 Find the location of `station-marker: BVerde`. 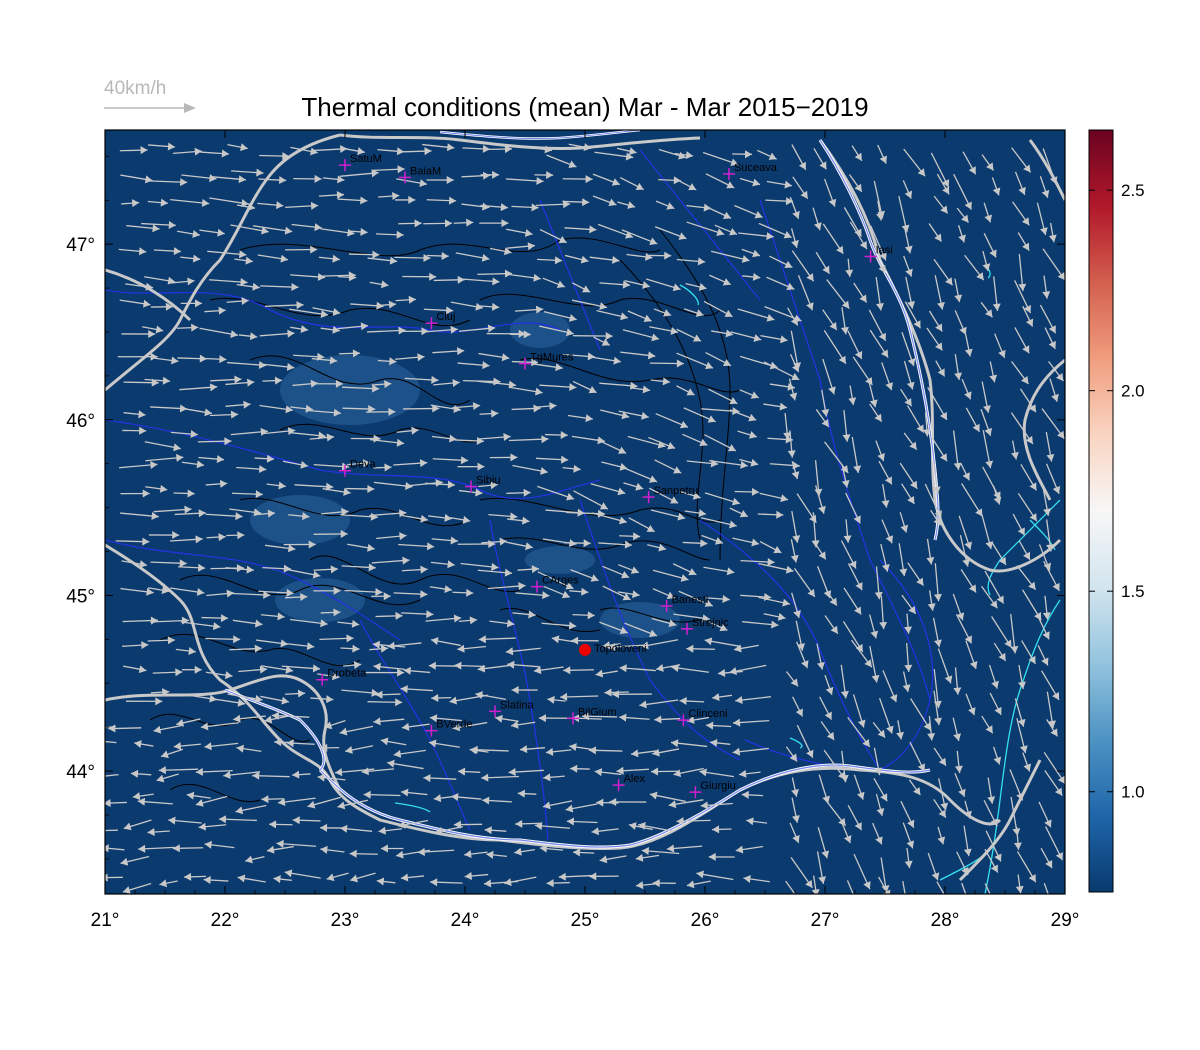

station-marker: BVerde is located at coordinates (448, 728).